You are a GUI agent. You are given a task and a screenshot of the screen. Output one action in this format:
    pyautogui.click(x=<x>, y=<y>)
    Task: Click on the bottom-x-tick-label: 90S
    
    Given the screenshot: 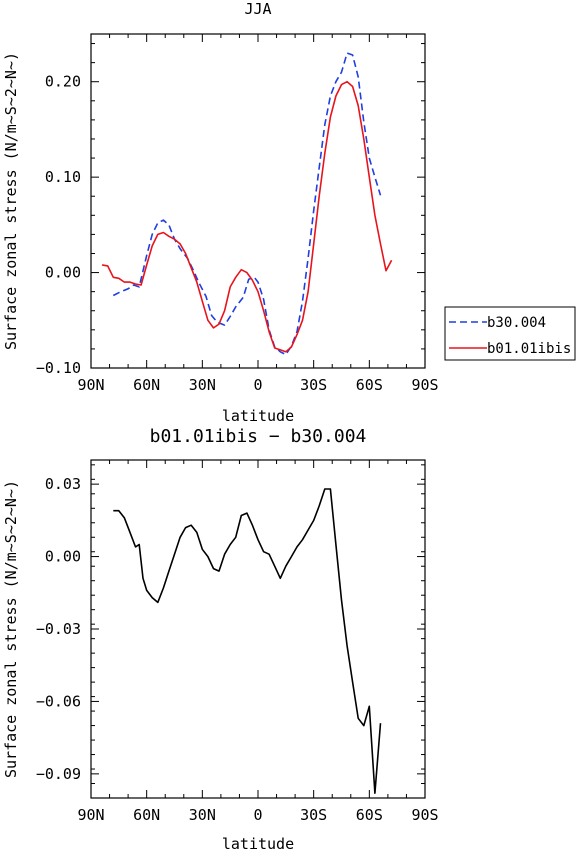 What is the action you would take?
    pyautogui.click(x=424, y=815)
    